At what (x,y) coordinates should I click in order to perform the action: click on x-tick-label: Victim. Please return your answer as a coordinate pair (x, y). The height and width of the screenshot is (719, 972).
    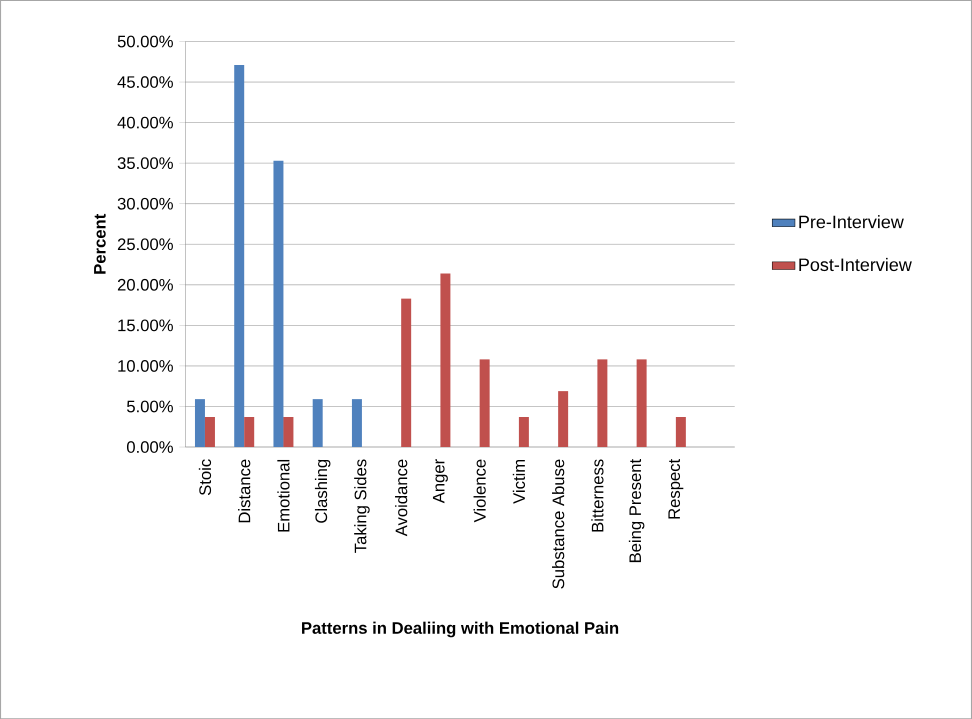
    Looking at the image, I should click on (519, 482).